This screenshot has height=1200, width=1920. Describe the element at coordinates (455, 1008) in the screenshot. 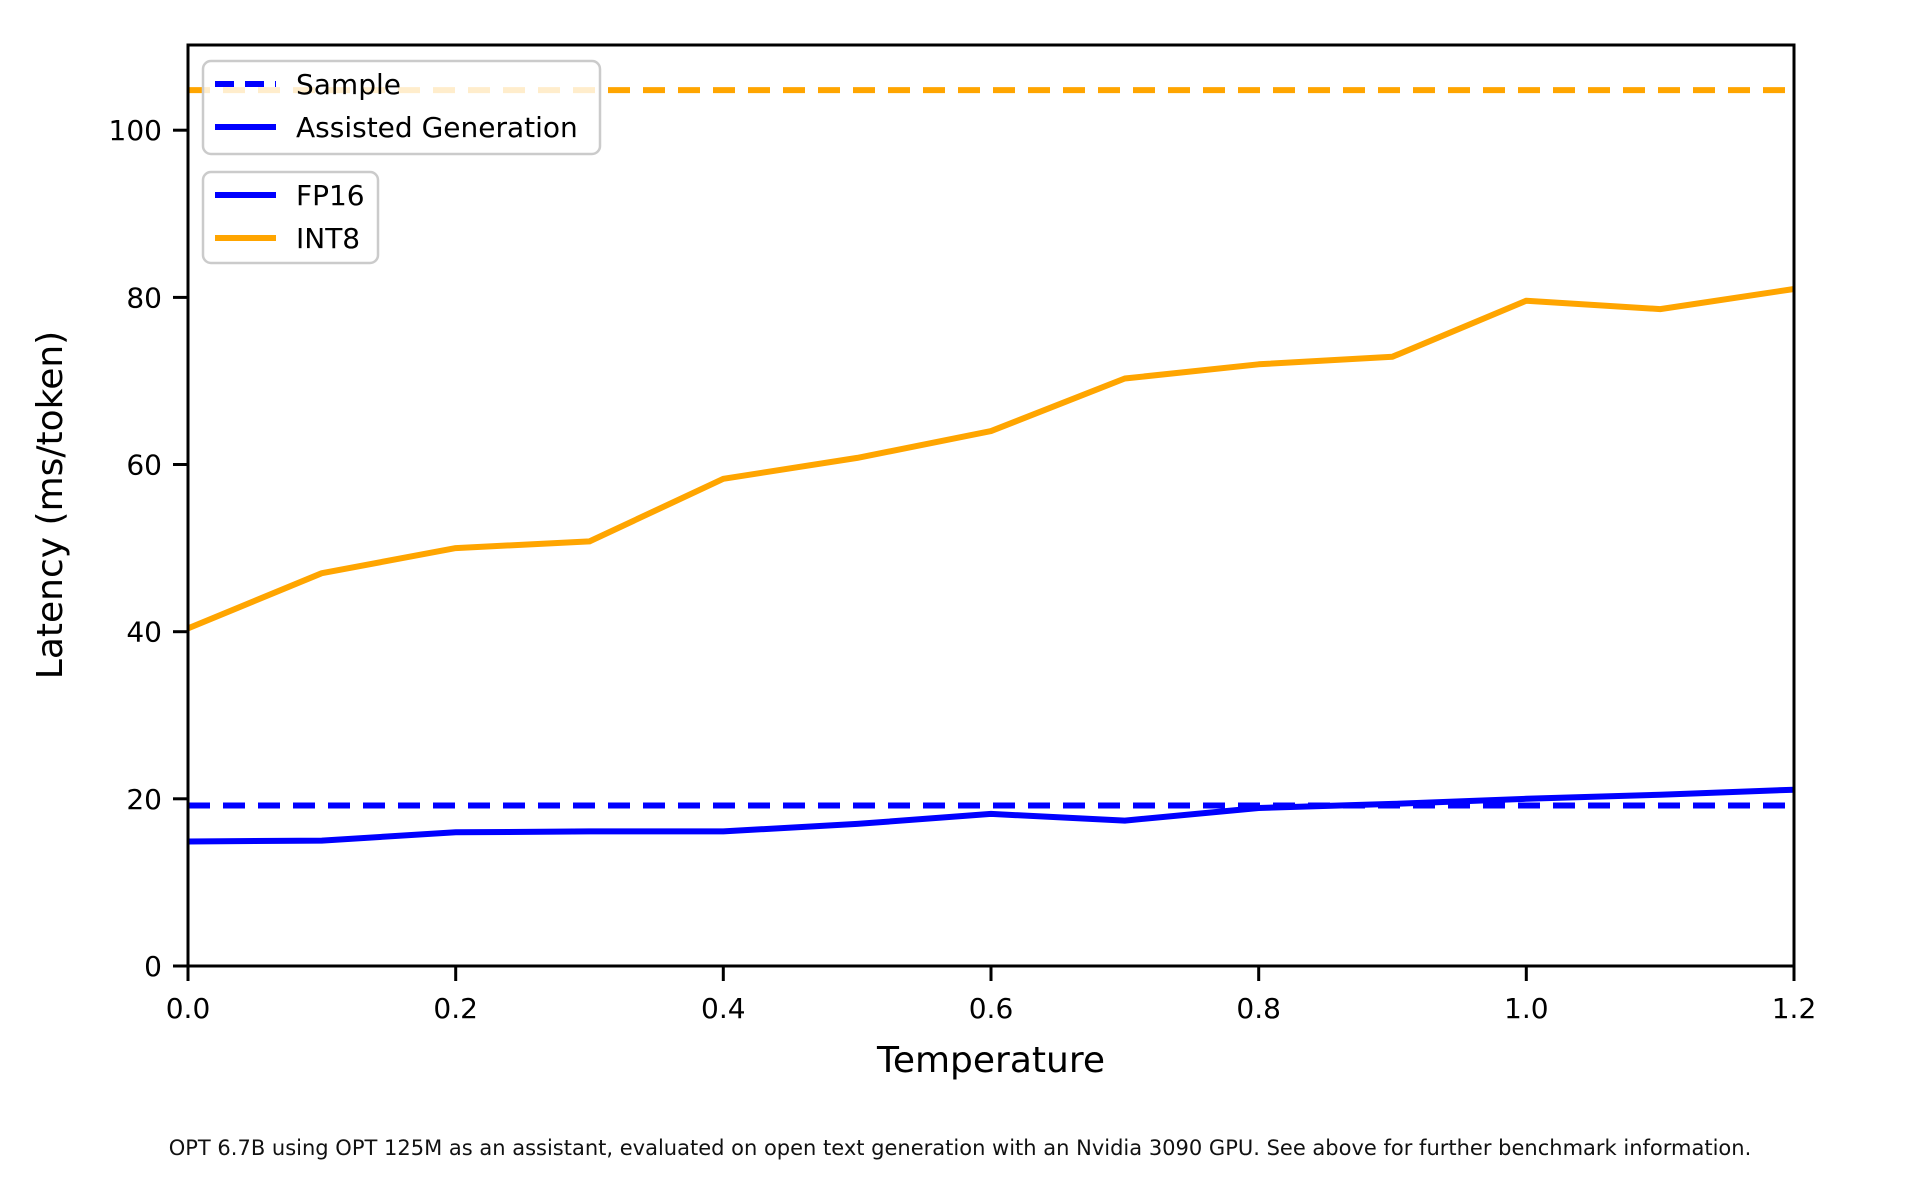

I see `x-tick-label: 0.2` at that location.